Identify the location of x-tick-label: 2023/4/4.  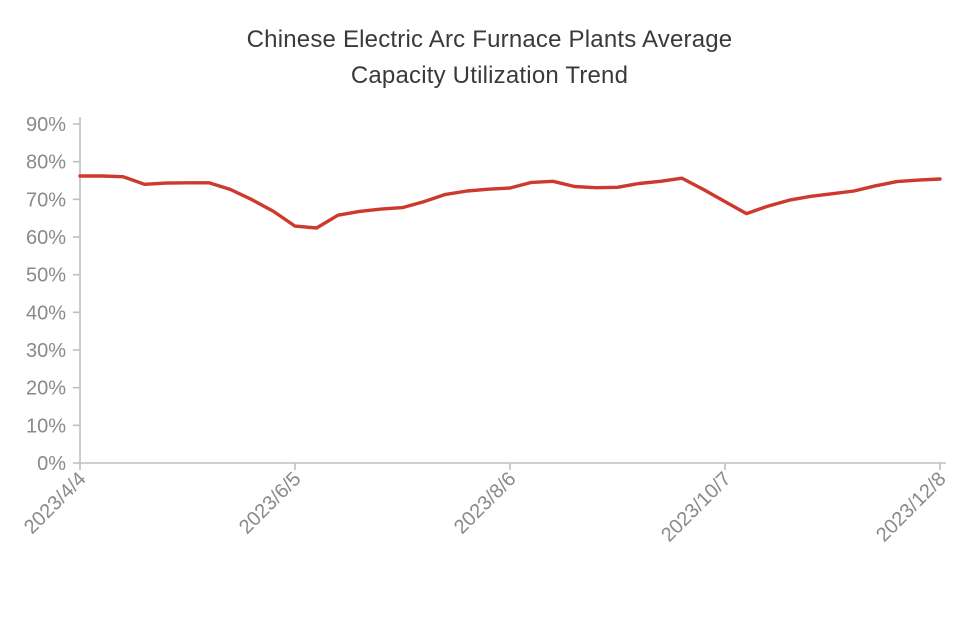
(55, 503).